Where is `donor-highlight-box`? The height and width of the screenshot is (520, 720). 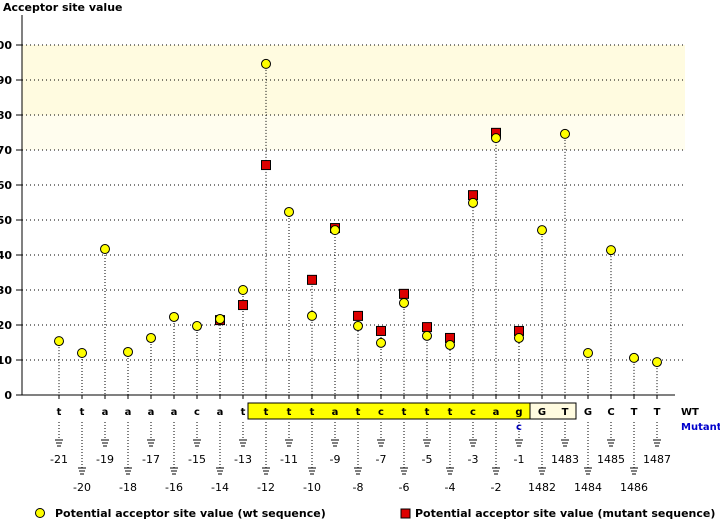
donor-highlight-box is located at coordinates (553, 411).